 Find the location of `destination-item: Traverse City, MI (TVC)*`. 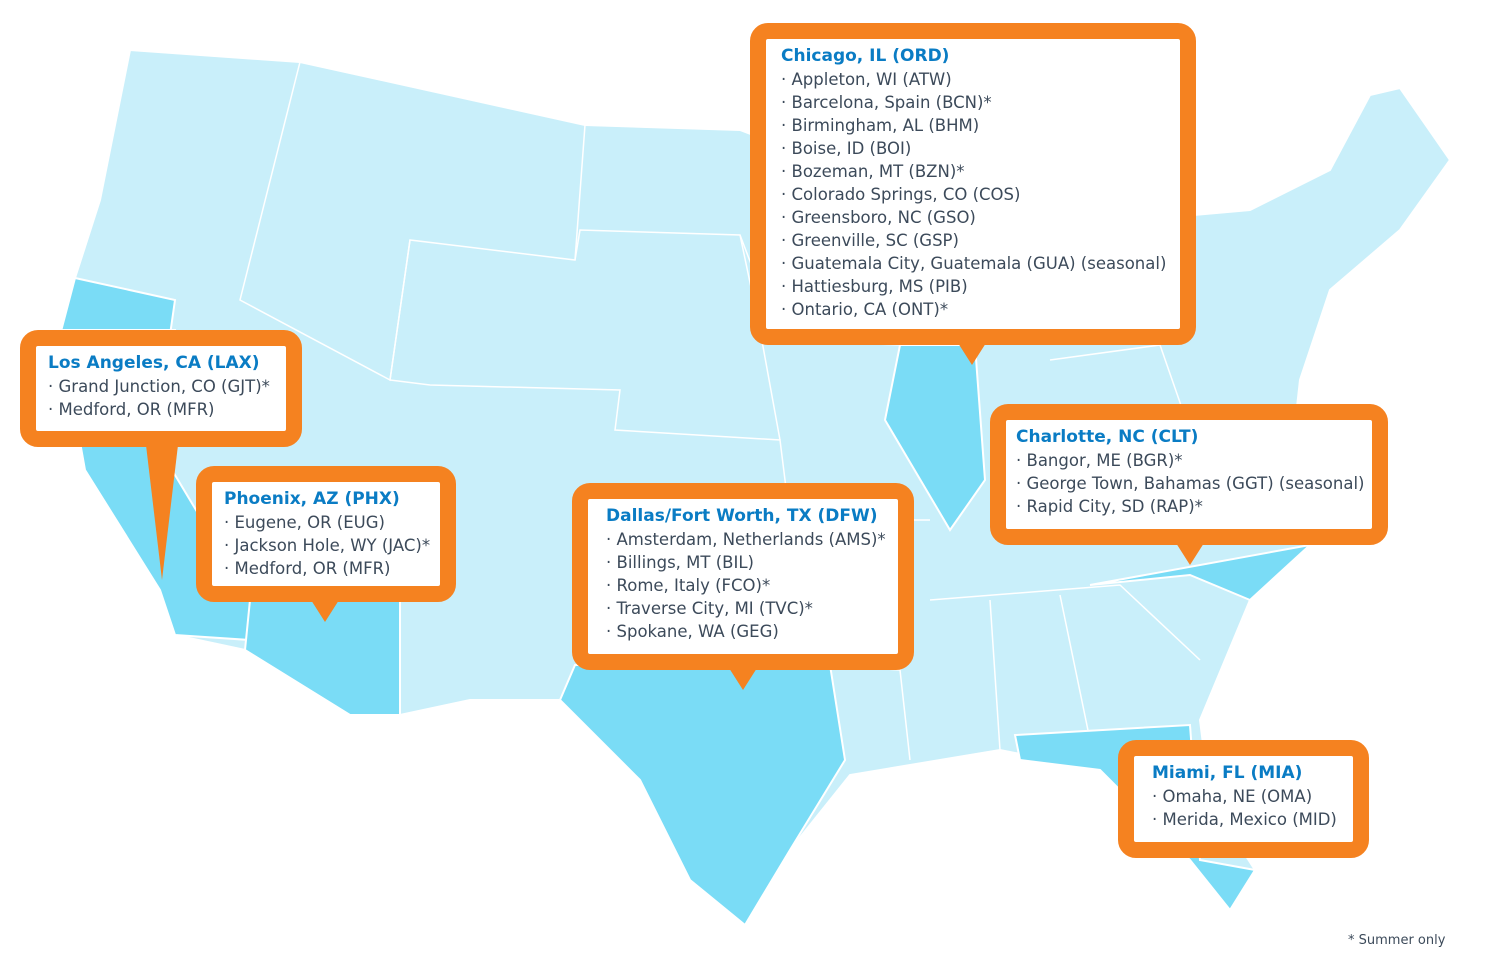

destination-item: Traverse City, MI (TVC)* is located at coordinates (746, 608).